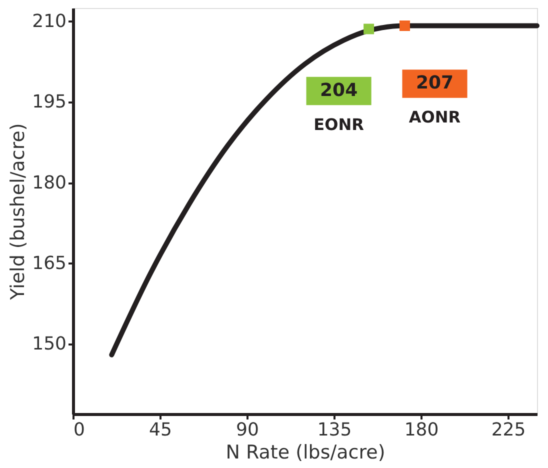 Image resolution: width=548 pixels, height=468 pixels. I want to click on x-tick-label: 90, so click(247, 430).